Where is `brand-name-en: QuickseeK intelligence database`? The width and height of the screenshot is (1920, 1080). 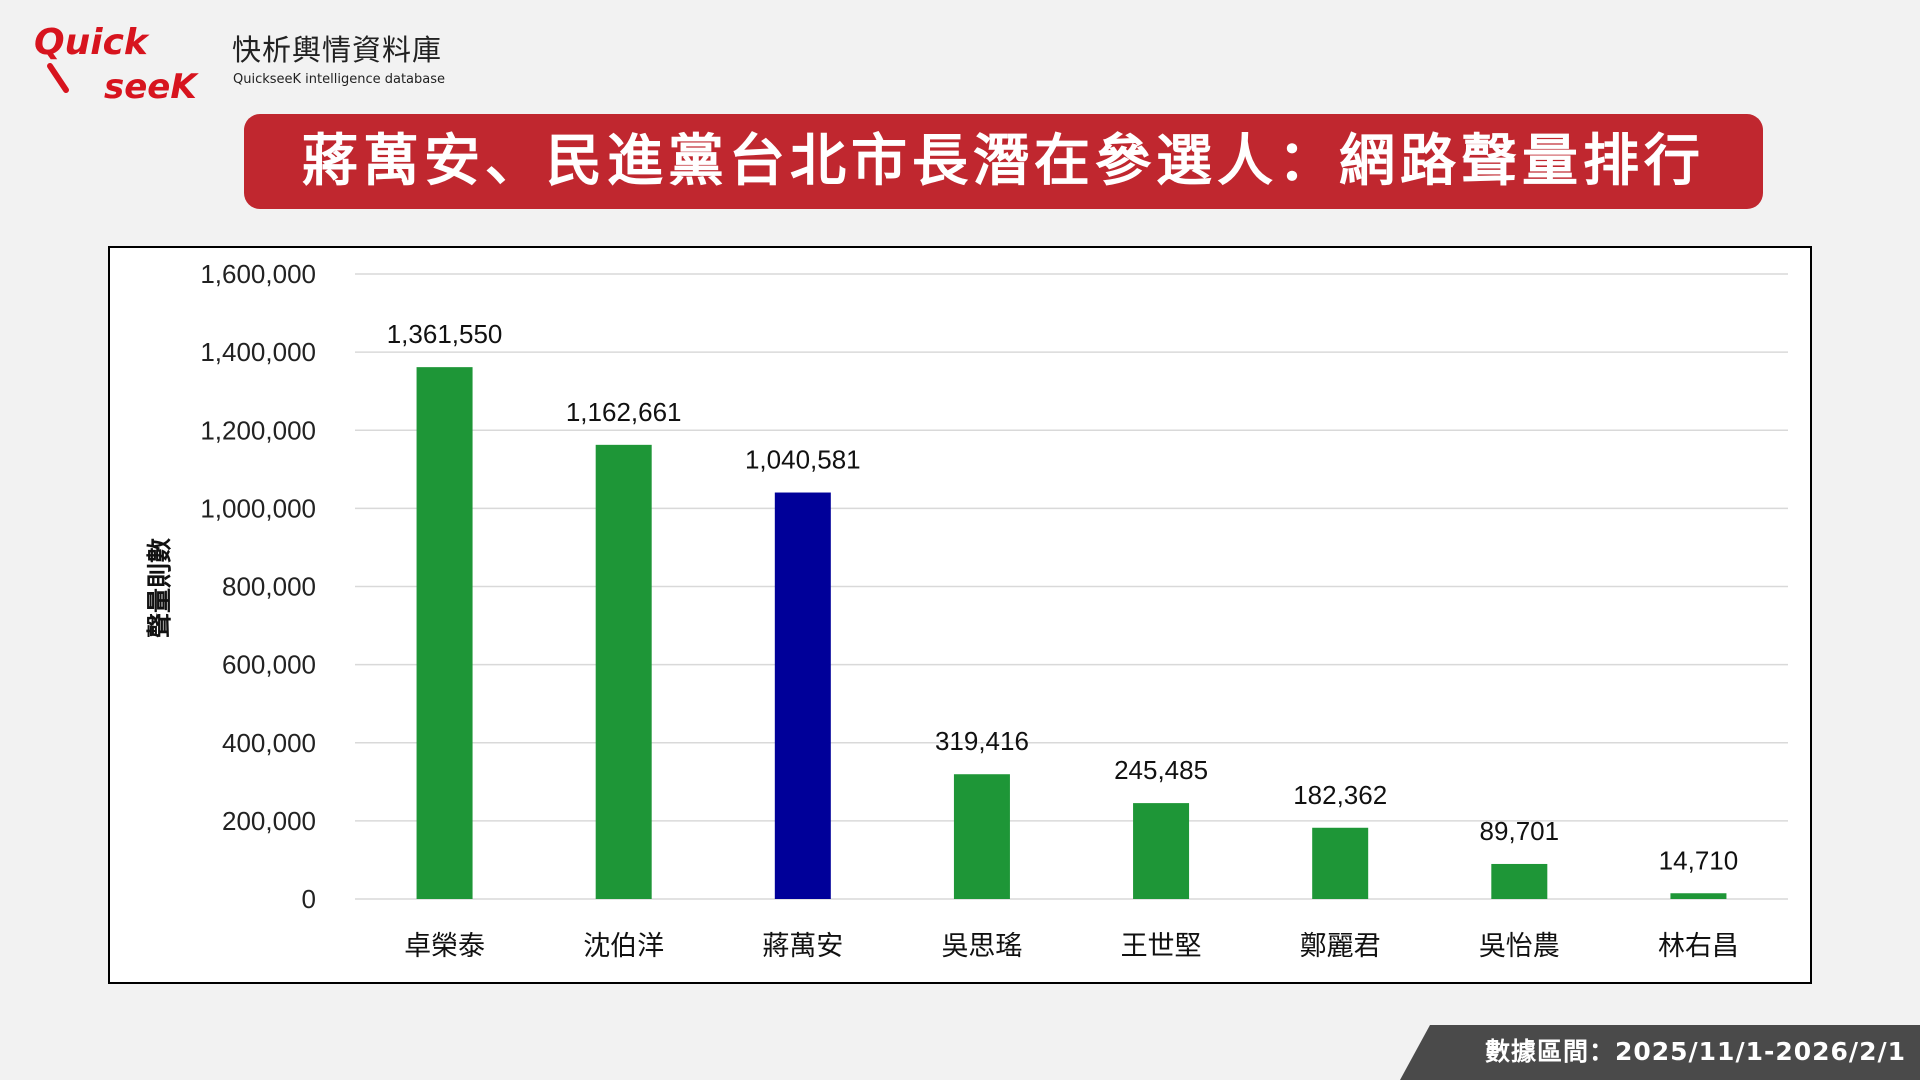 brand-name-en: QuickseeK intelligence database is located at coordinates (339, 79).